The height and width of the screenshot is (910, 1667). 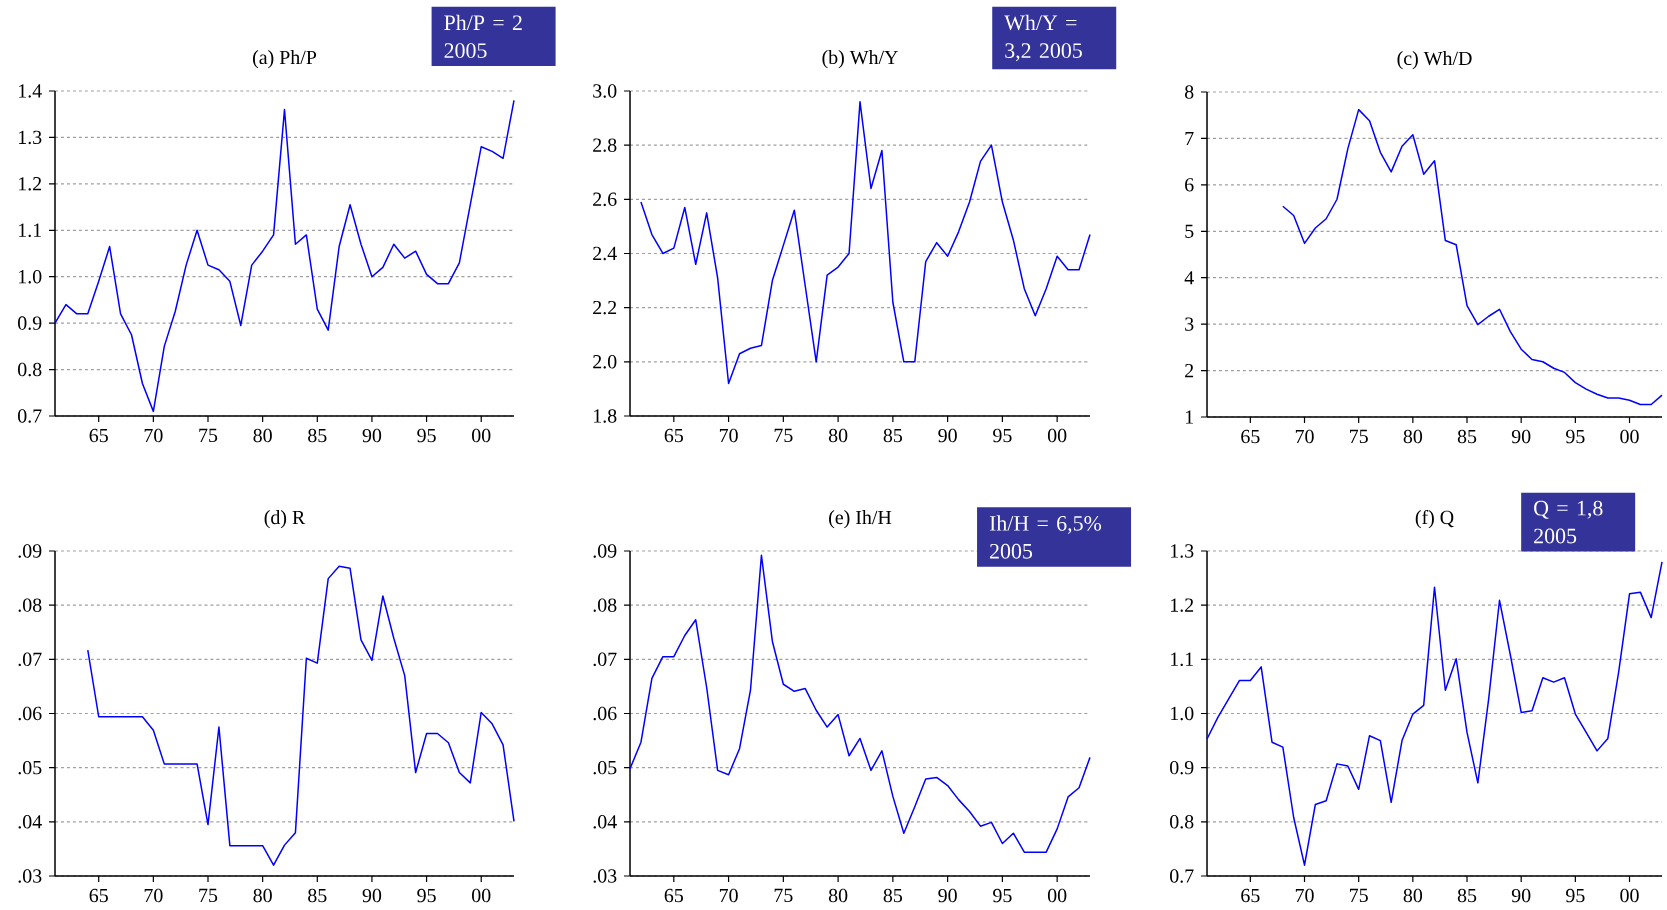 What do you see at coordinates (1189, 324) in the screenshot?
I see `y-tick-label: 3` at bounding box center [1189, 324].